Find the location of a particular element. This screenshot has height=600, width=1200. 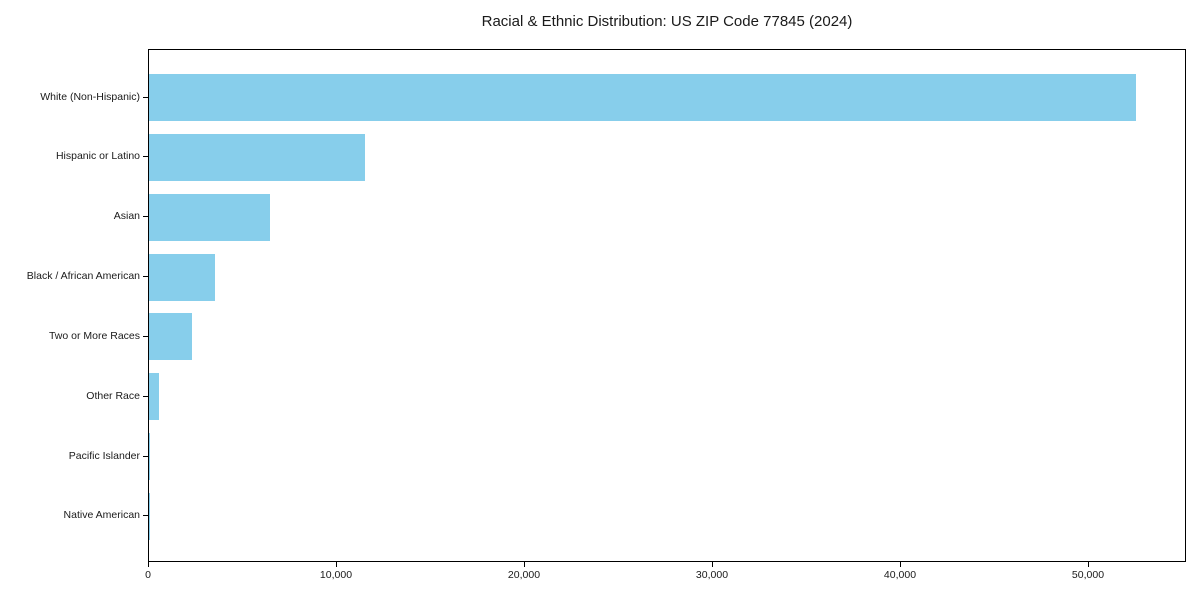

x-tick-label-40000: 40,000 is located at coordinates (900, 575).